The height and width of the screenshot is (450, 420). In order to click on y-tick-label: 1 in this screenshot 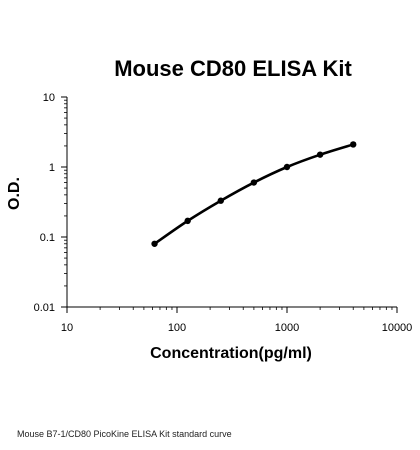, I will do `click(52, 168)`.